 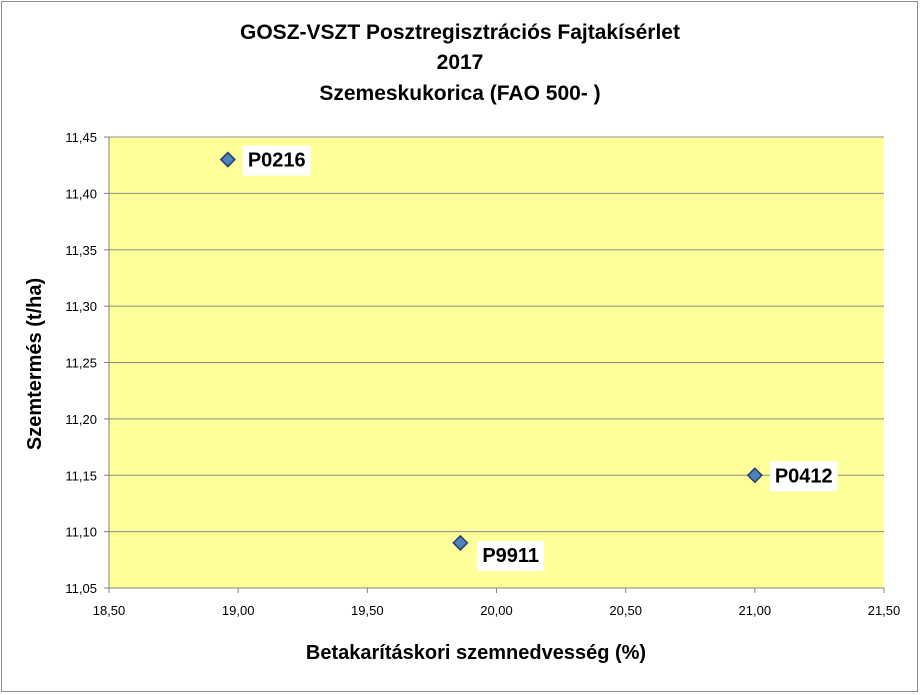 I want to click on x-tick-label-4: 20,50, so click(x=625, y=610).